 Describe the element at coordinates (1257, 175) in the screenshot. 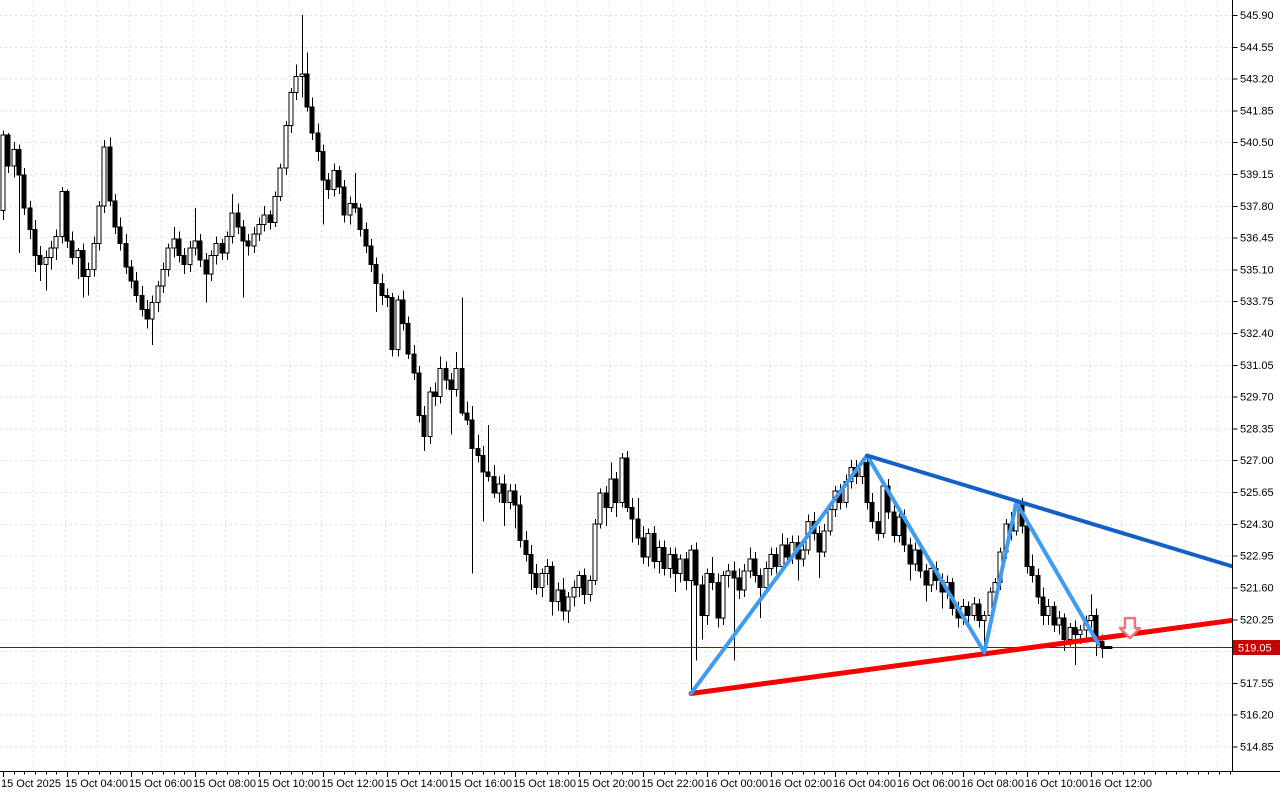

I see `price-tick-label: 539.15` at that location.